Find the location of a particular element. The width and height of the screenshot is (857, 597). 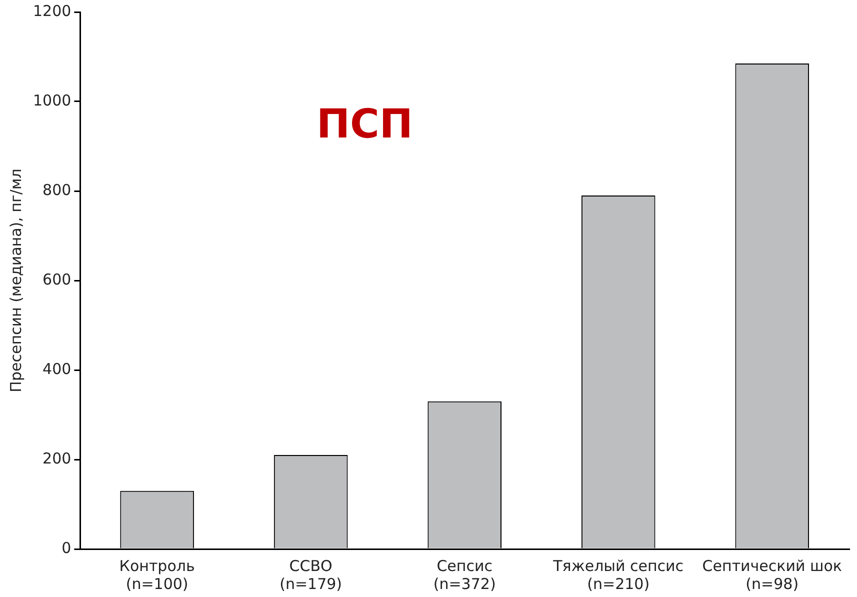

x-tick-label: Сепсис (n=372) is located at coordinates (464, 574).